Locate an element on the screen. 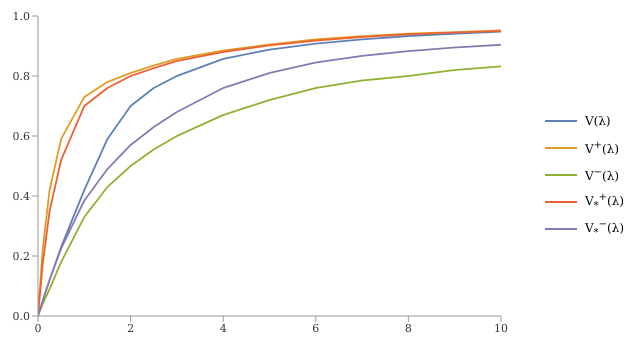 The image size is (642, 350). x-tick-label: 8 is located at coordinates (408, 328).